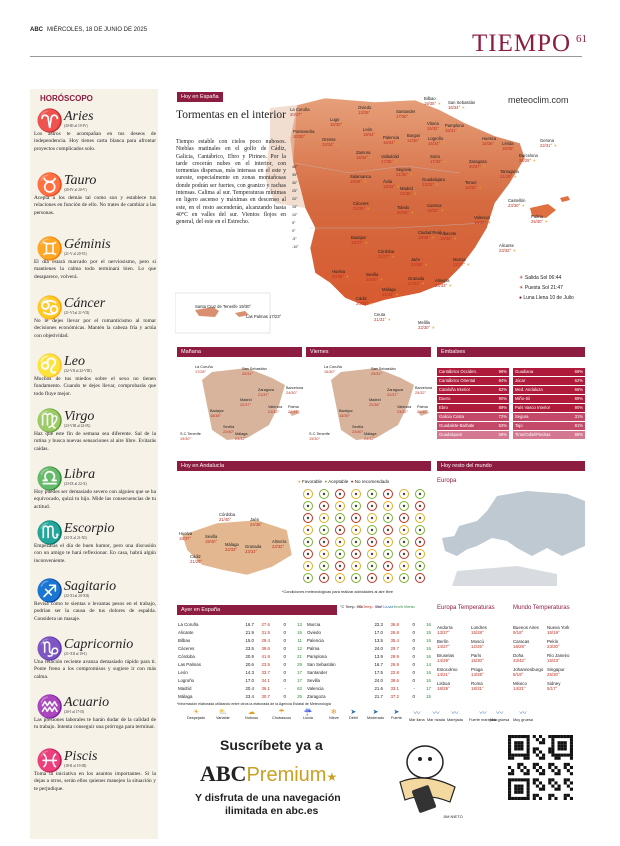  What do you see at coordinates (423, 409) in the screenshot?
I see `v_cities-6: Palma 20/32°` at bounding box center [423, 409].